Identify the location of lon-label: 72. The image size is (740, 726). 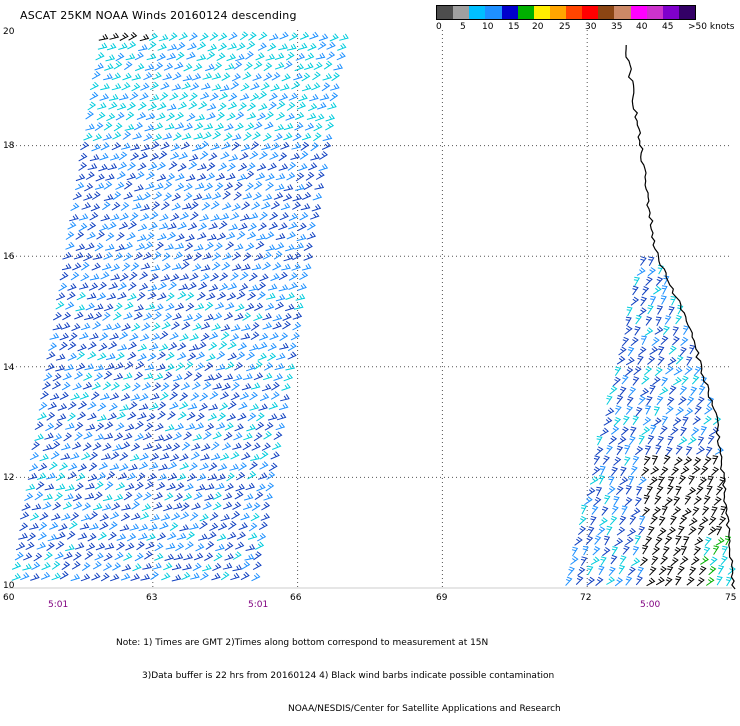
(586, 598).